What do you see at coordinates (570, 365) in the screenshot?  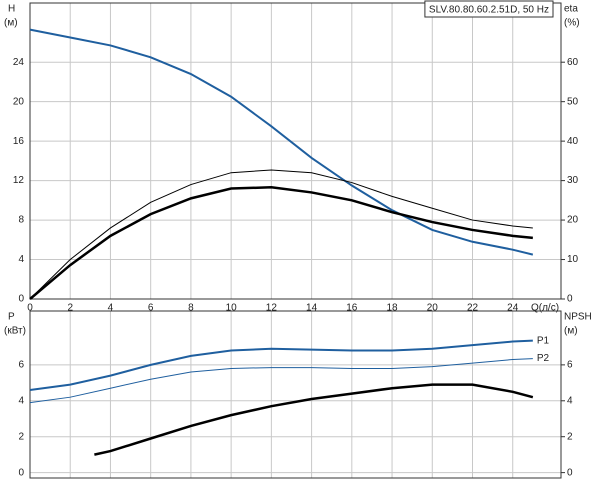 I see `y2-tick-label: 6` at bounding box center [570, 365].